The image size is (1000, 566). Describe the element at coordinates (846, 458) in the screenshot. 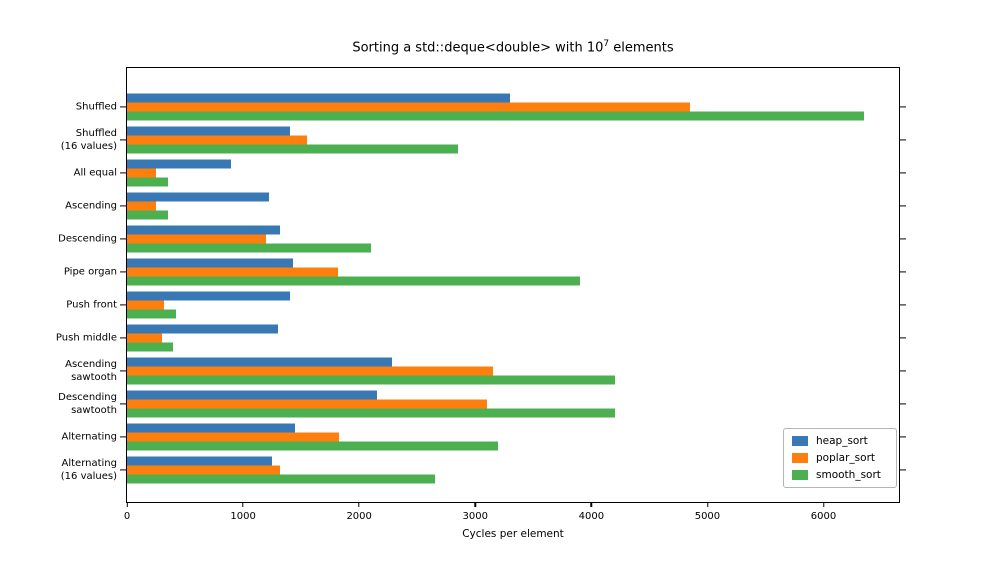

I see `legend-item-label: poplar_sort` at that location.